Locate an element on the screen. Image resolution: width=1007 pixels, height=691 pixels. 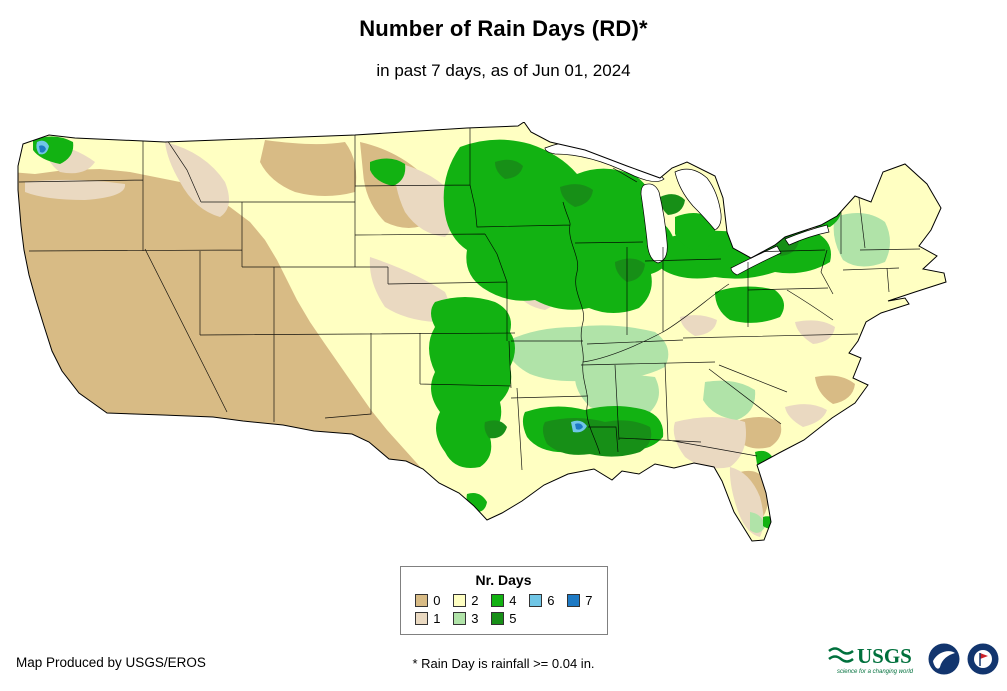
legend: Nr. Days 0 2 4 6 7 1 3 5 is located at coordinates (503, 600).